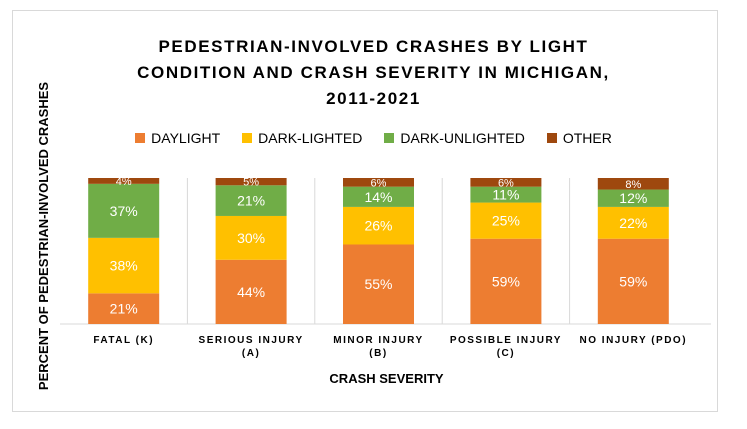 This screenshot has height=429, width=747. I want to click on data-label: 12%, so click(633, 198).